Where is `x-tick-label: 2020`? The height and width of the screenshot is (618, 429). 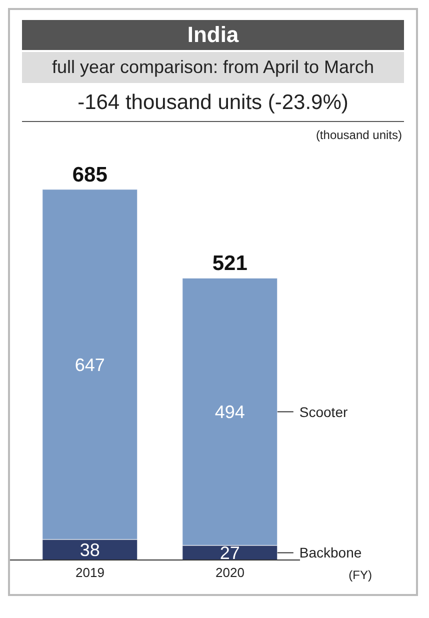
x-tick-label: 2020 is located at coordinates (230, 572).